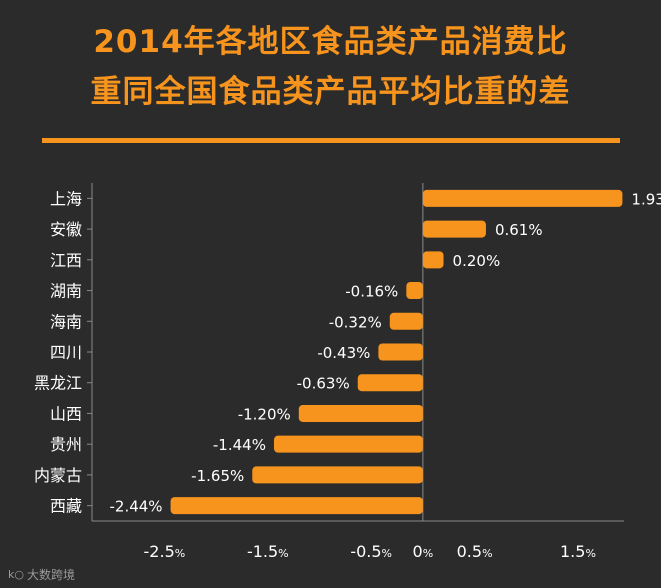 This screenshot has height=588, width=661. I want to click on data-label: -0.16%, so click(371, 292).